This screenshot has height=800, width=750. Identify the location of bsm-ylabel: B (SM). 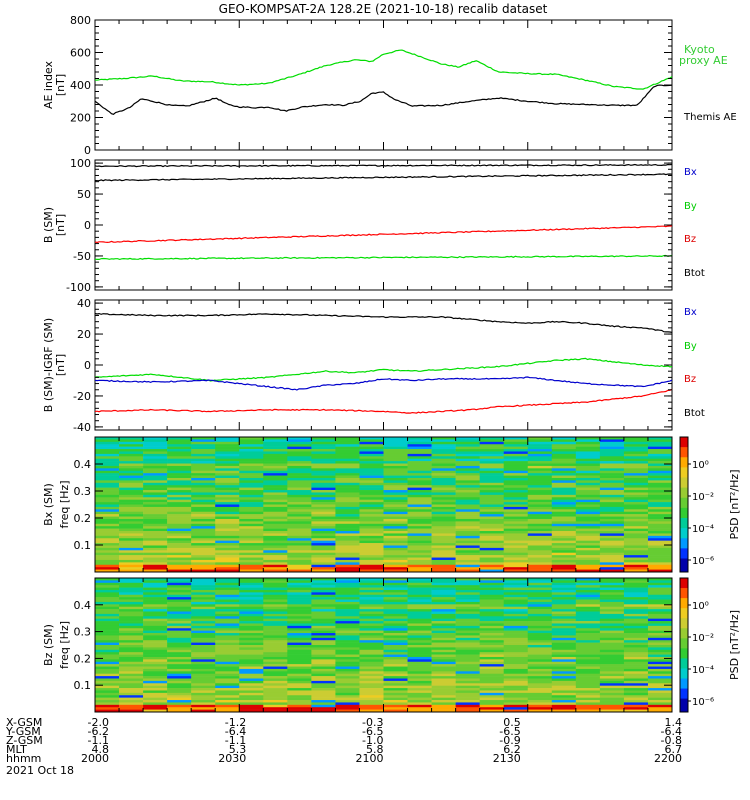
(48, 225).